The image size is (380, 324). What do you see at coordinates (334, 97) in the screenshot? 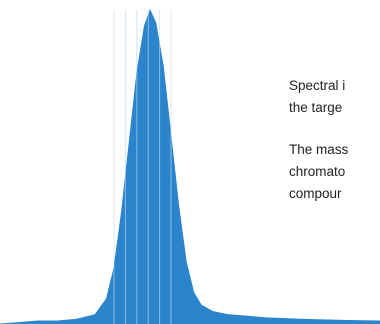
I see `paragraph-spectral: Spectral i the targe` at bounding box center [334, 97].